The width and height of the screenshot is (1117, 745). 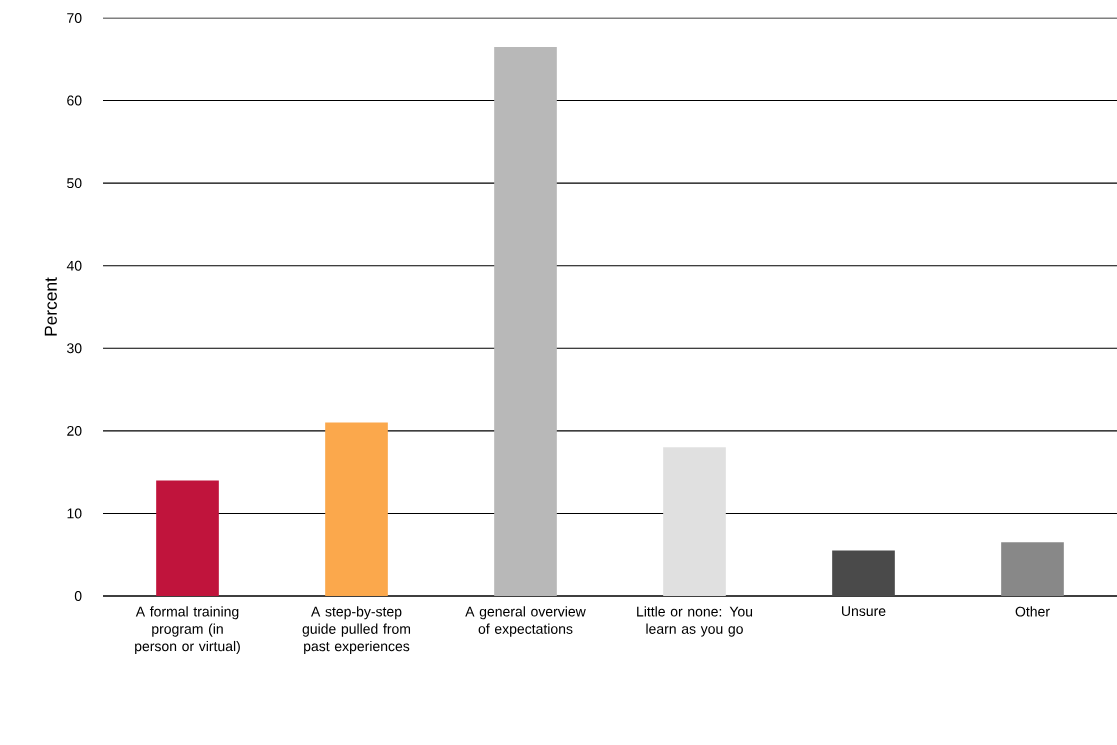 What do you see at coordinates (695, 621) in the screenshot?
I see `x-tick-label: Little or none: You learn as you go` at bounding box center [695, 621].